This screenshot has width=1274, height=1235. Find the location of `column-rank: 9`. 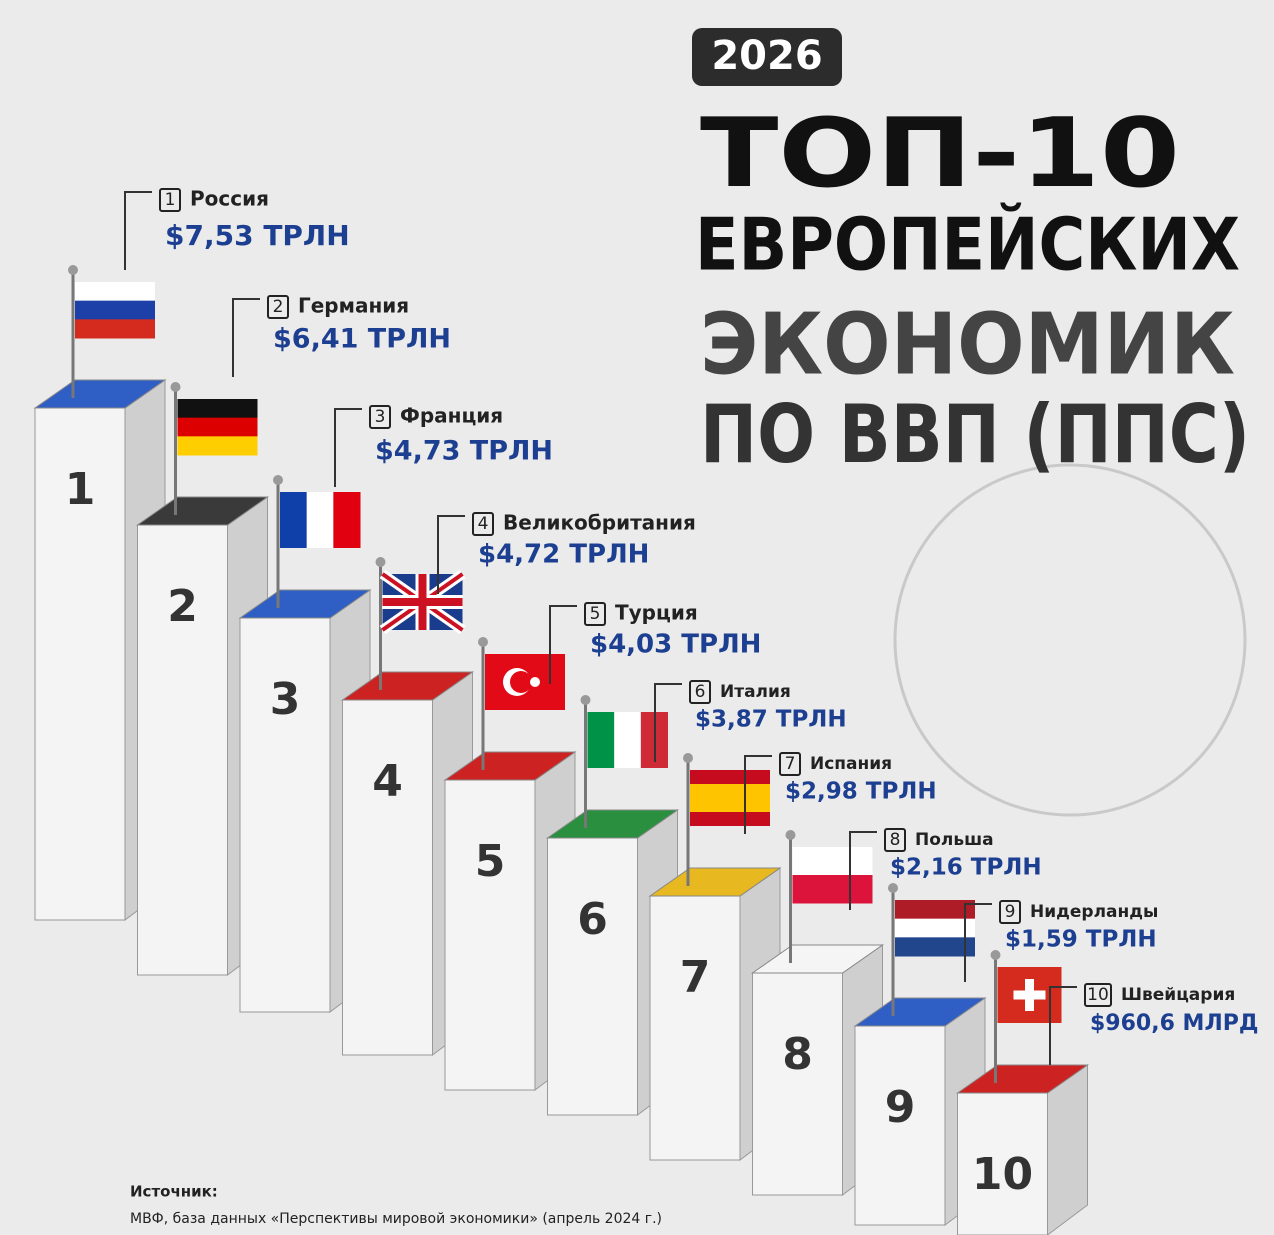

column-rank: 9 is located at coordinates (900, 1107).